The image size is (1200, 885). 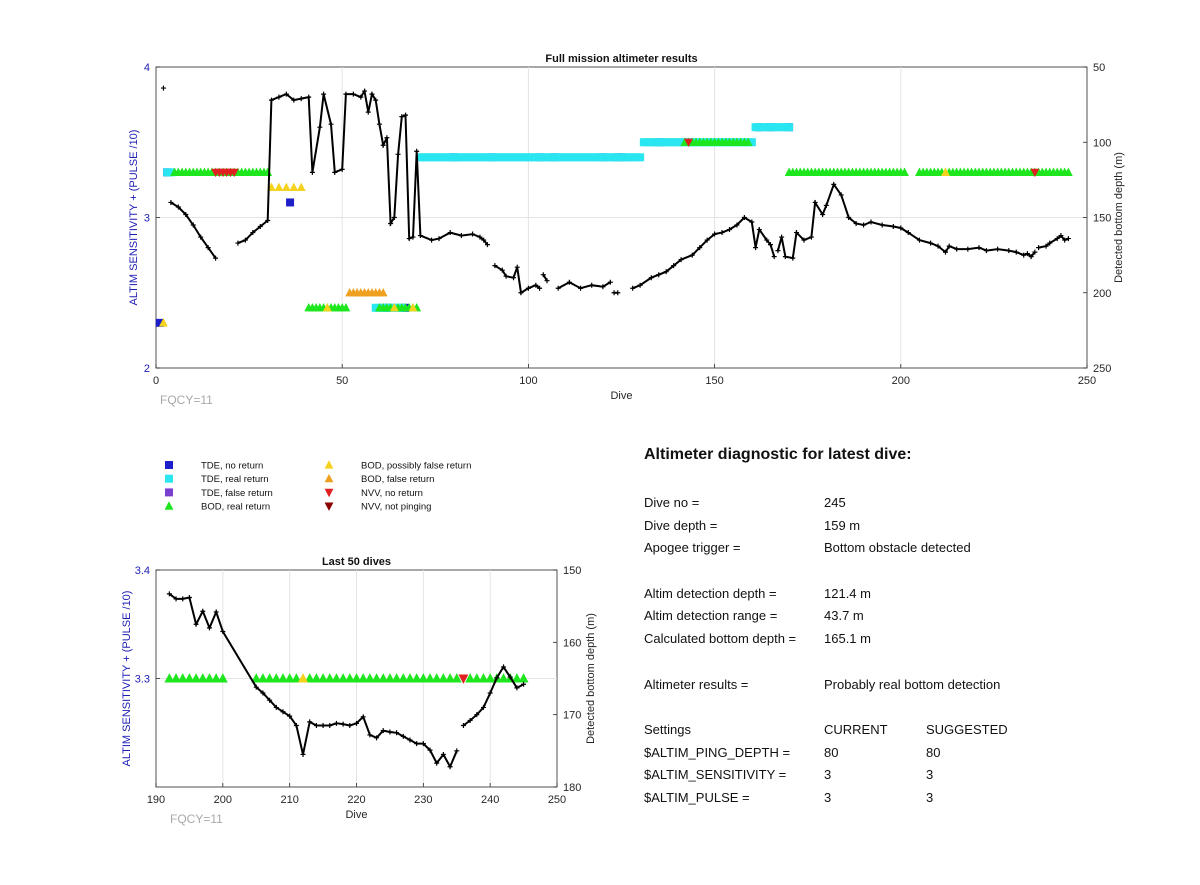 What do you see at coordinates (584, 285) in the screenshot?
I see `bottom-depth-line` at bounding box center [584, 285].